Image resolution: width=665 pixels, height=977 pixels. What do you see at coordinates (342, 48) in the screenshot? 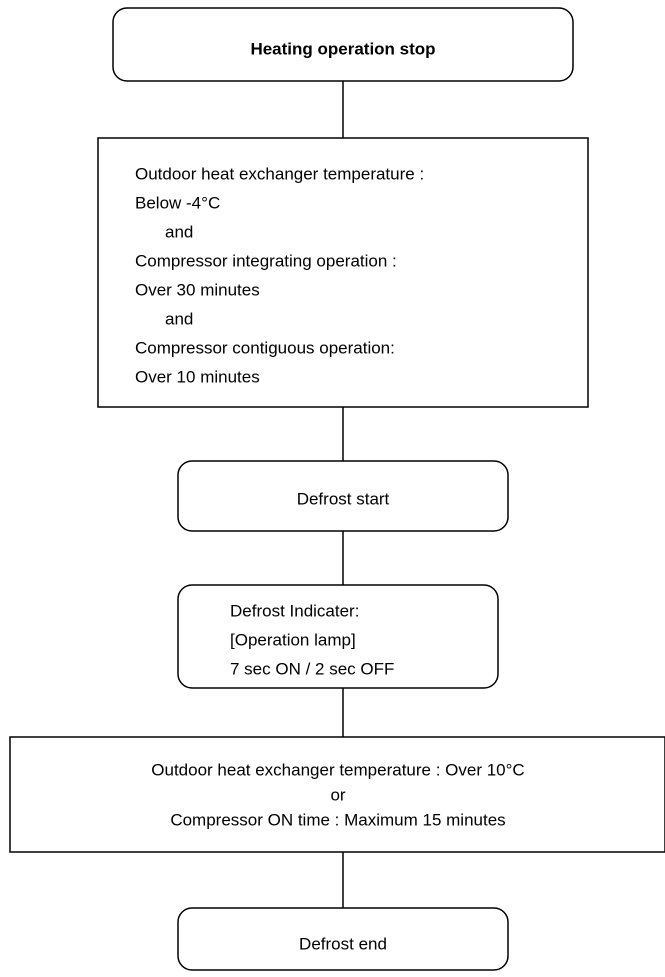
I see `node-text: Heating operation stop` at bounding box center [342, 48].